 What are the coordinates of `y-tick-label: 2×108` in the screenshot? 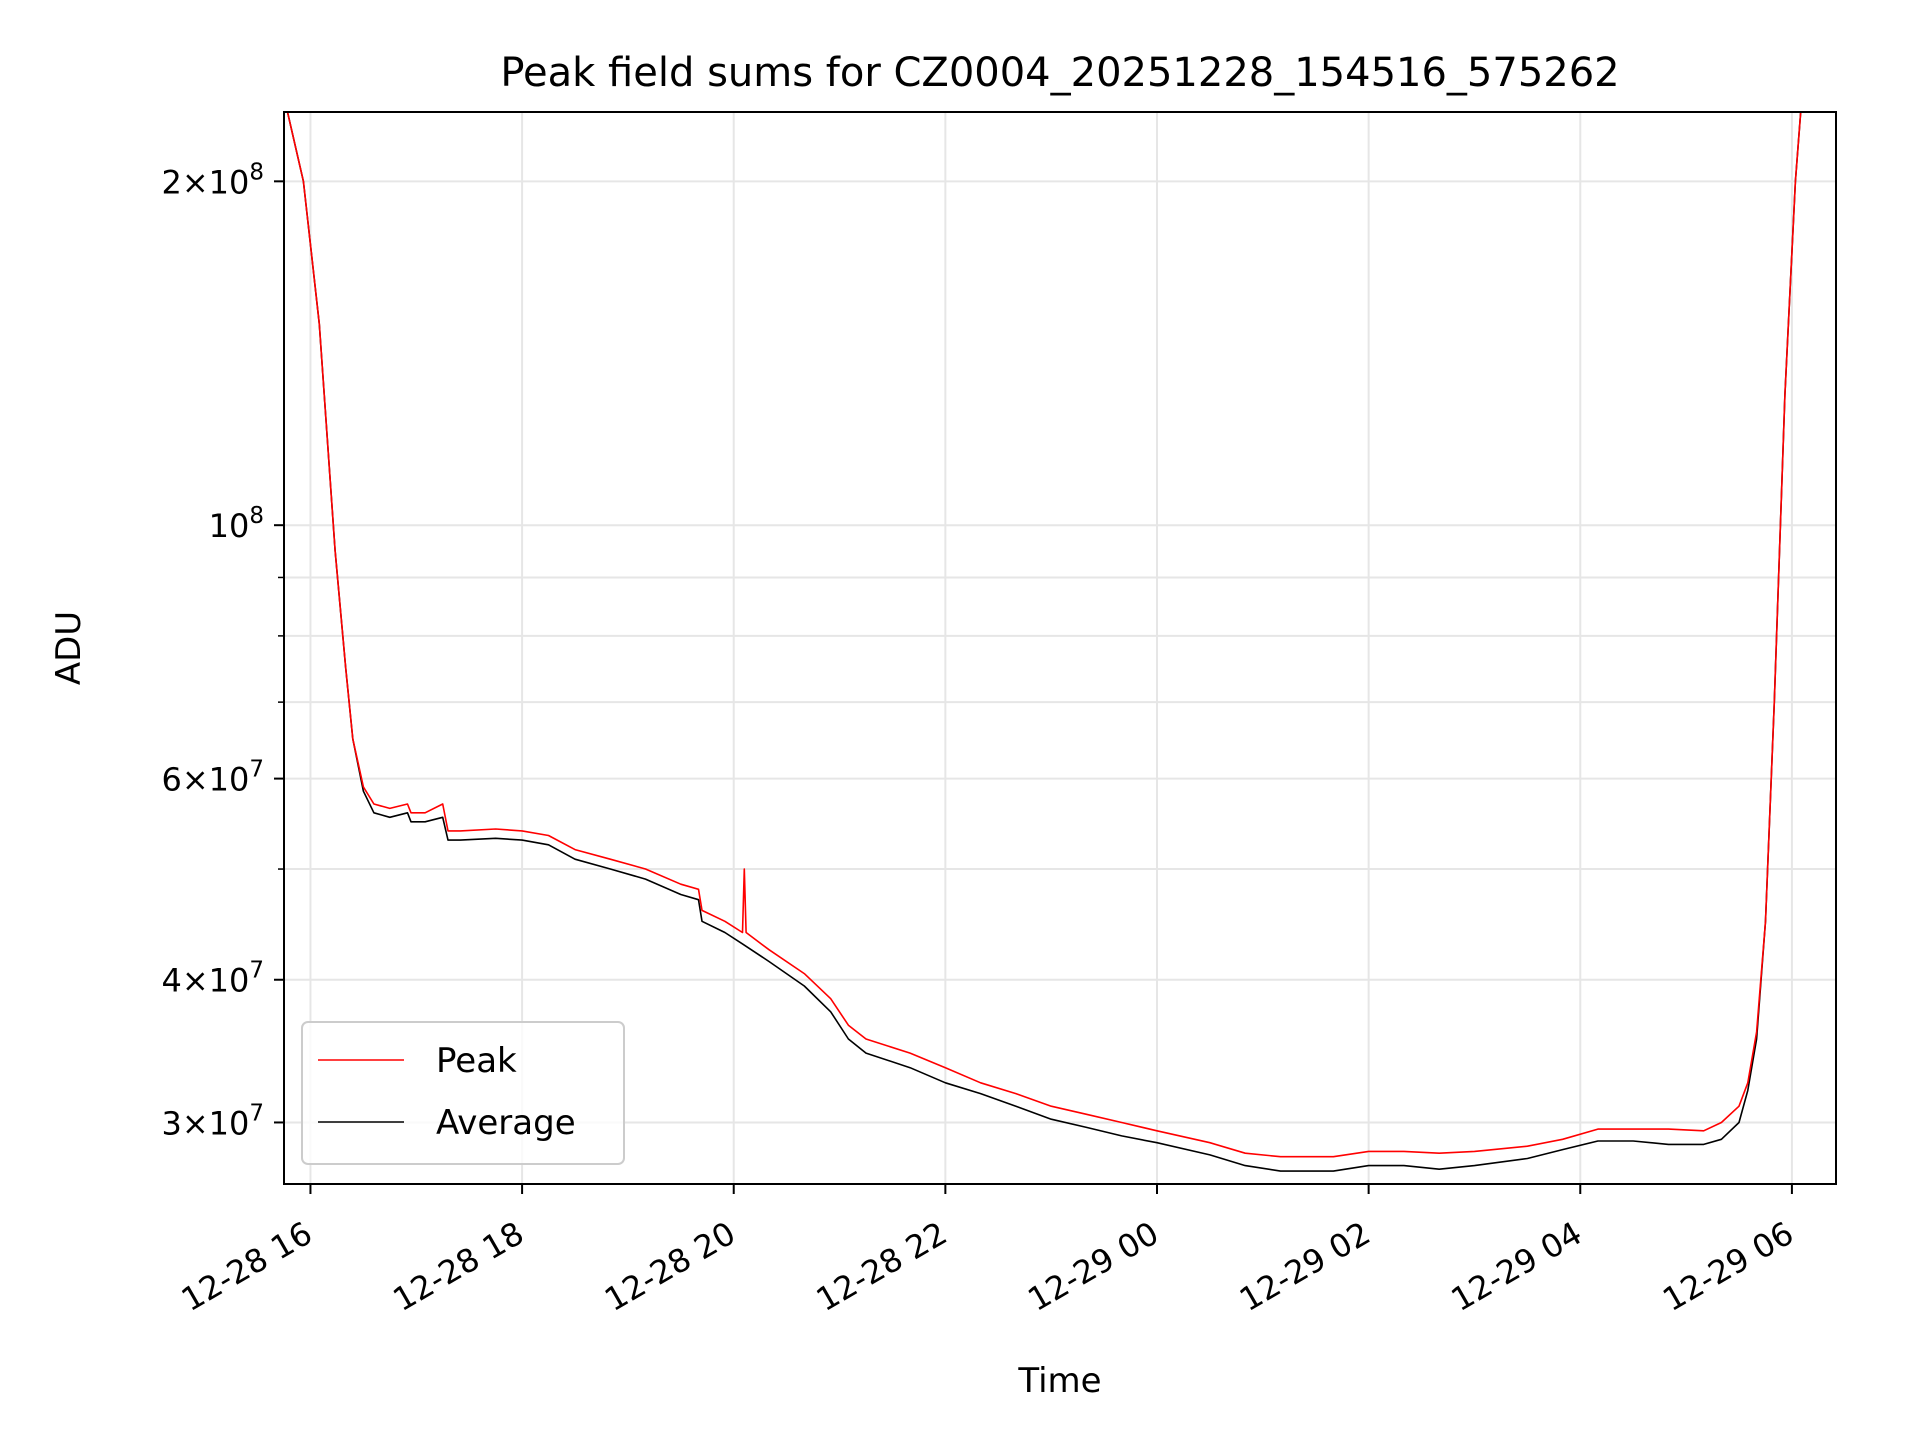 It's located at (212, 180).